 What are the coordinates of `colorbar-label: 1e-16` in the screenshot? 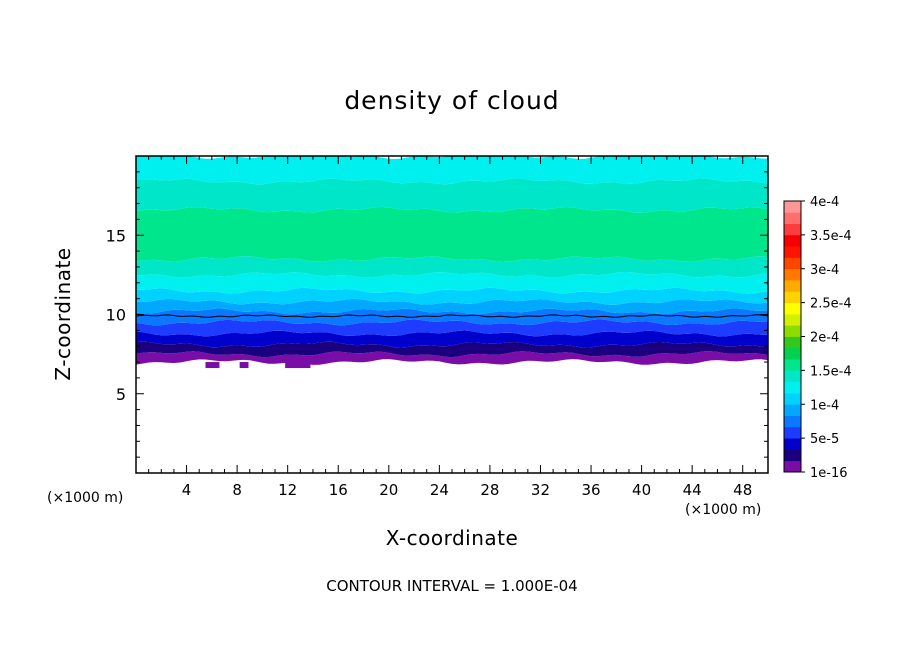 It's located at (829, 473).